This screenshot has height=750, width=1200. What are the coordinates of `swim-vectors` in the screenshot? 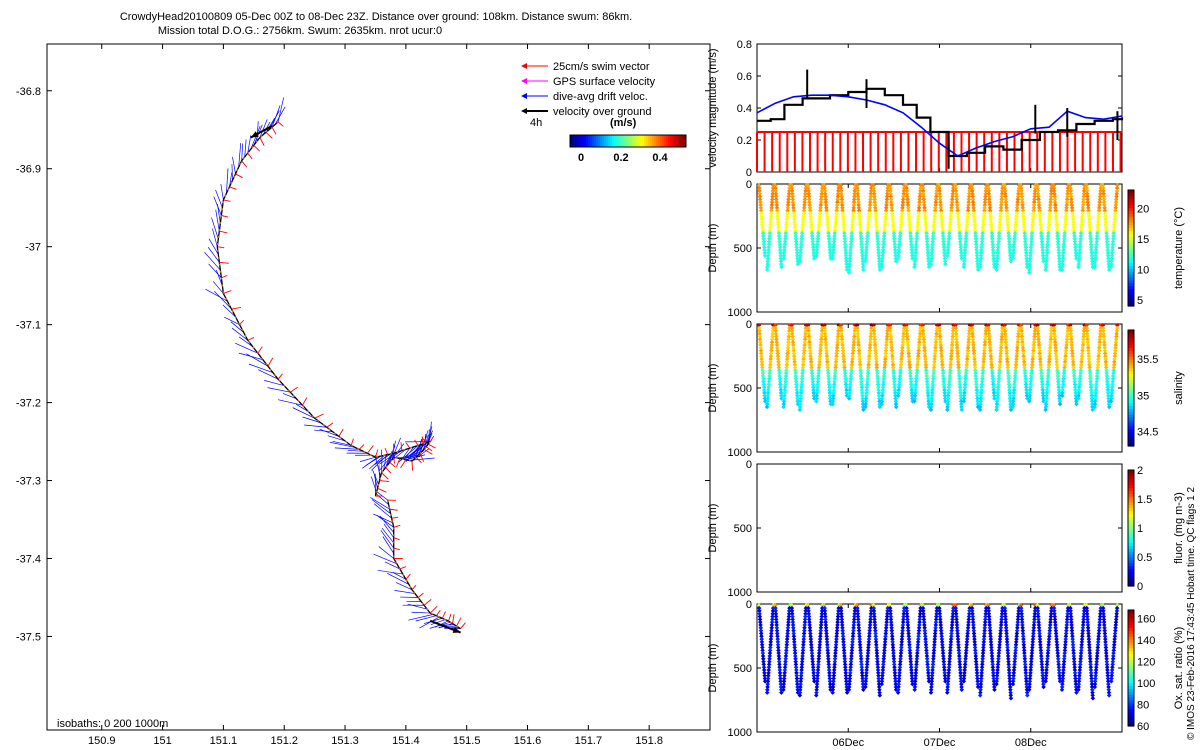 It's located at (341, 375).